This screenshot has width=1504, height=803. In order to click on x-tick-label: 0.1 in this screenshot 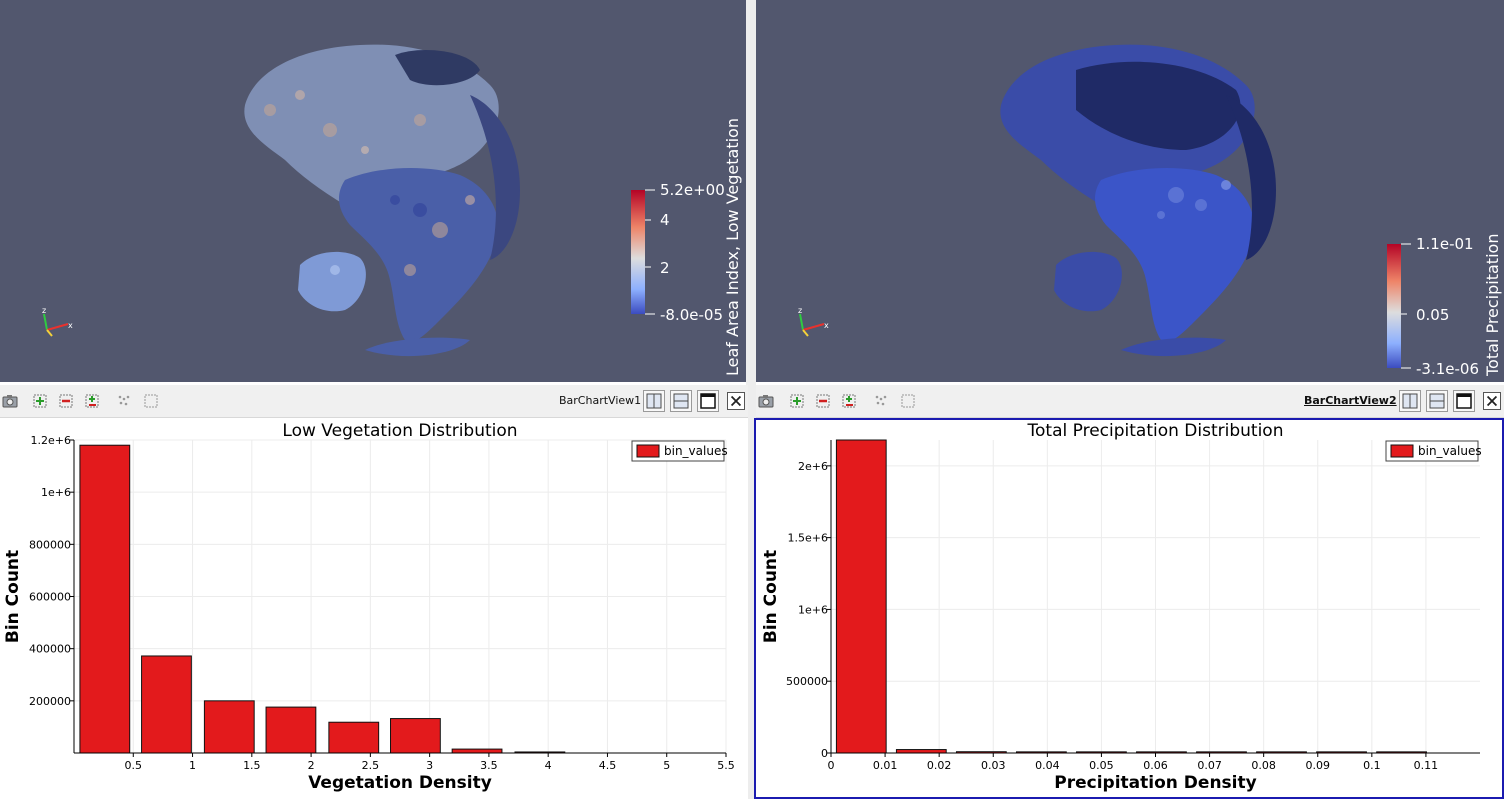, I will do `click(1372, 765)`.